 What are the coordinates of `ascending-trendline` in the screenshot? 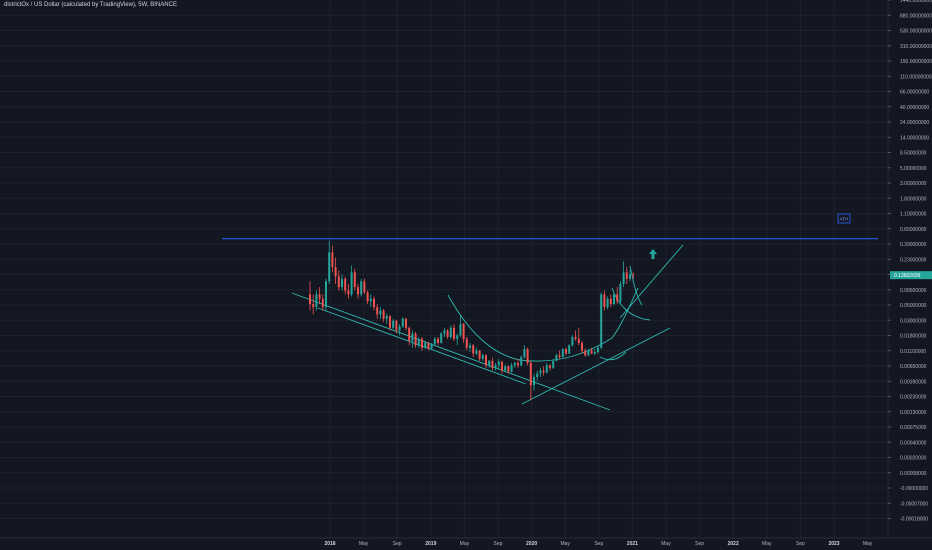 It's located at (596, 366).